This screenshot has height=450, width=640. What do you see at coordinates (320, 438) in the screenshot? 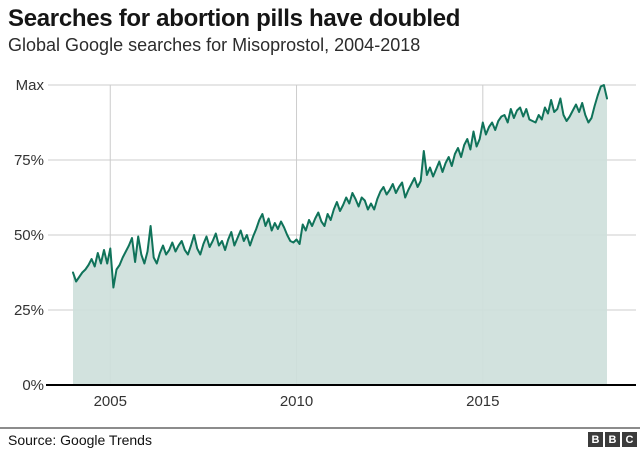
I see `footer-bar: Source: Google Trends B B C` at bounding box center [320, 438].